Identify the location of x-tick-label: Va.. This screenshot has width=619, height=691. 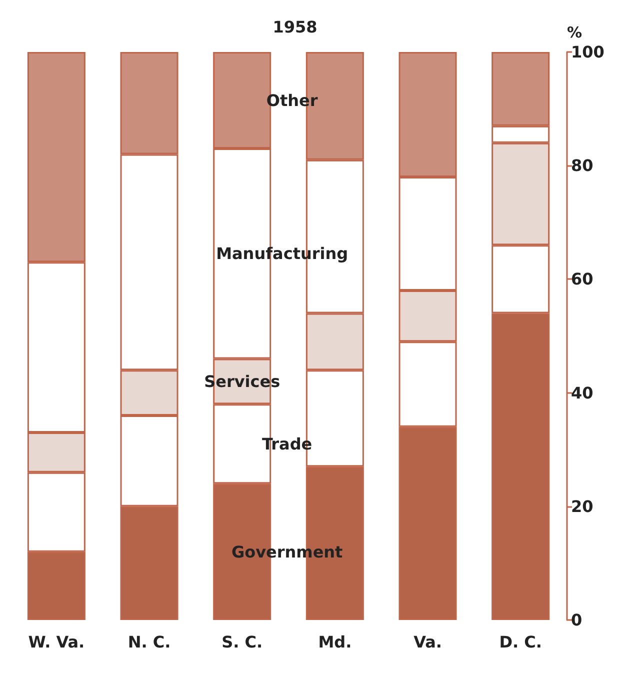
(428, 642).